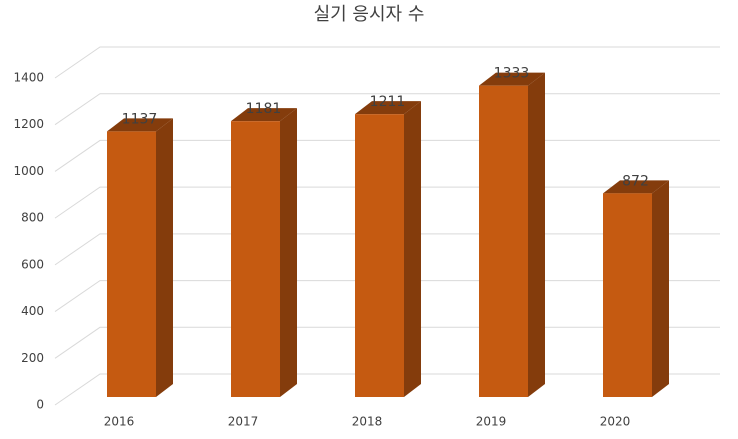  I want to click on y-tick-label: 1200, so click(28, 124).